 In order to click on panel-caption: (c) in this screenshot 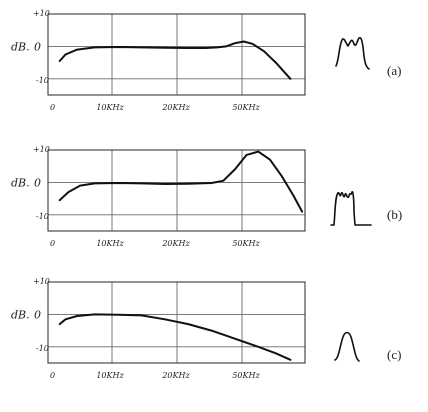, I will do `click(394, 354)`.